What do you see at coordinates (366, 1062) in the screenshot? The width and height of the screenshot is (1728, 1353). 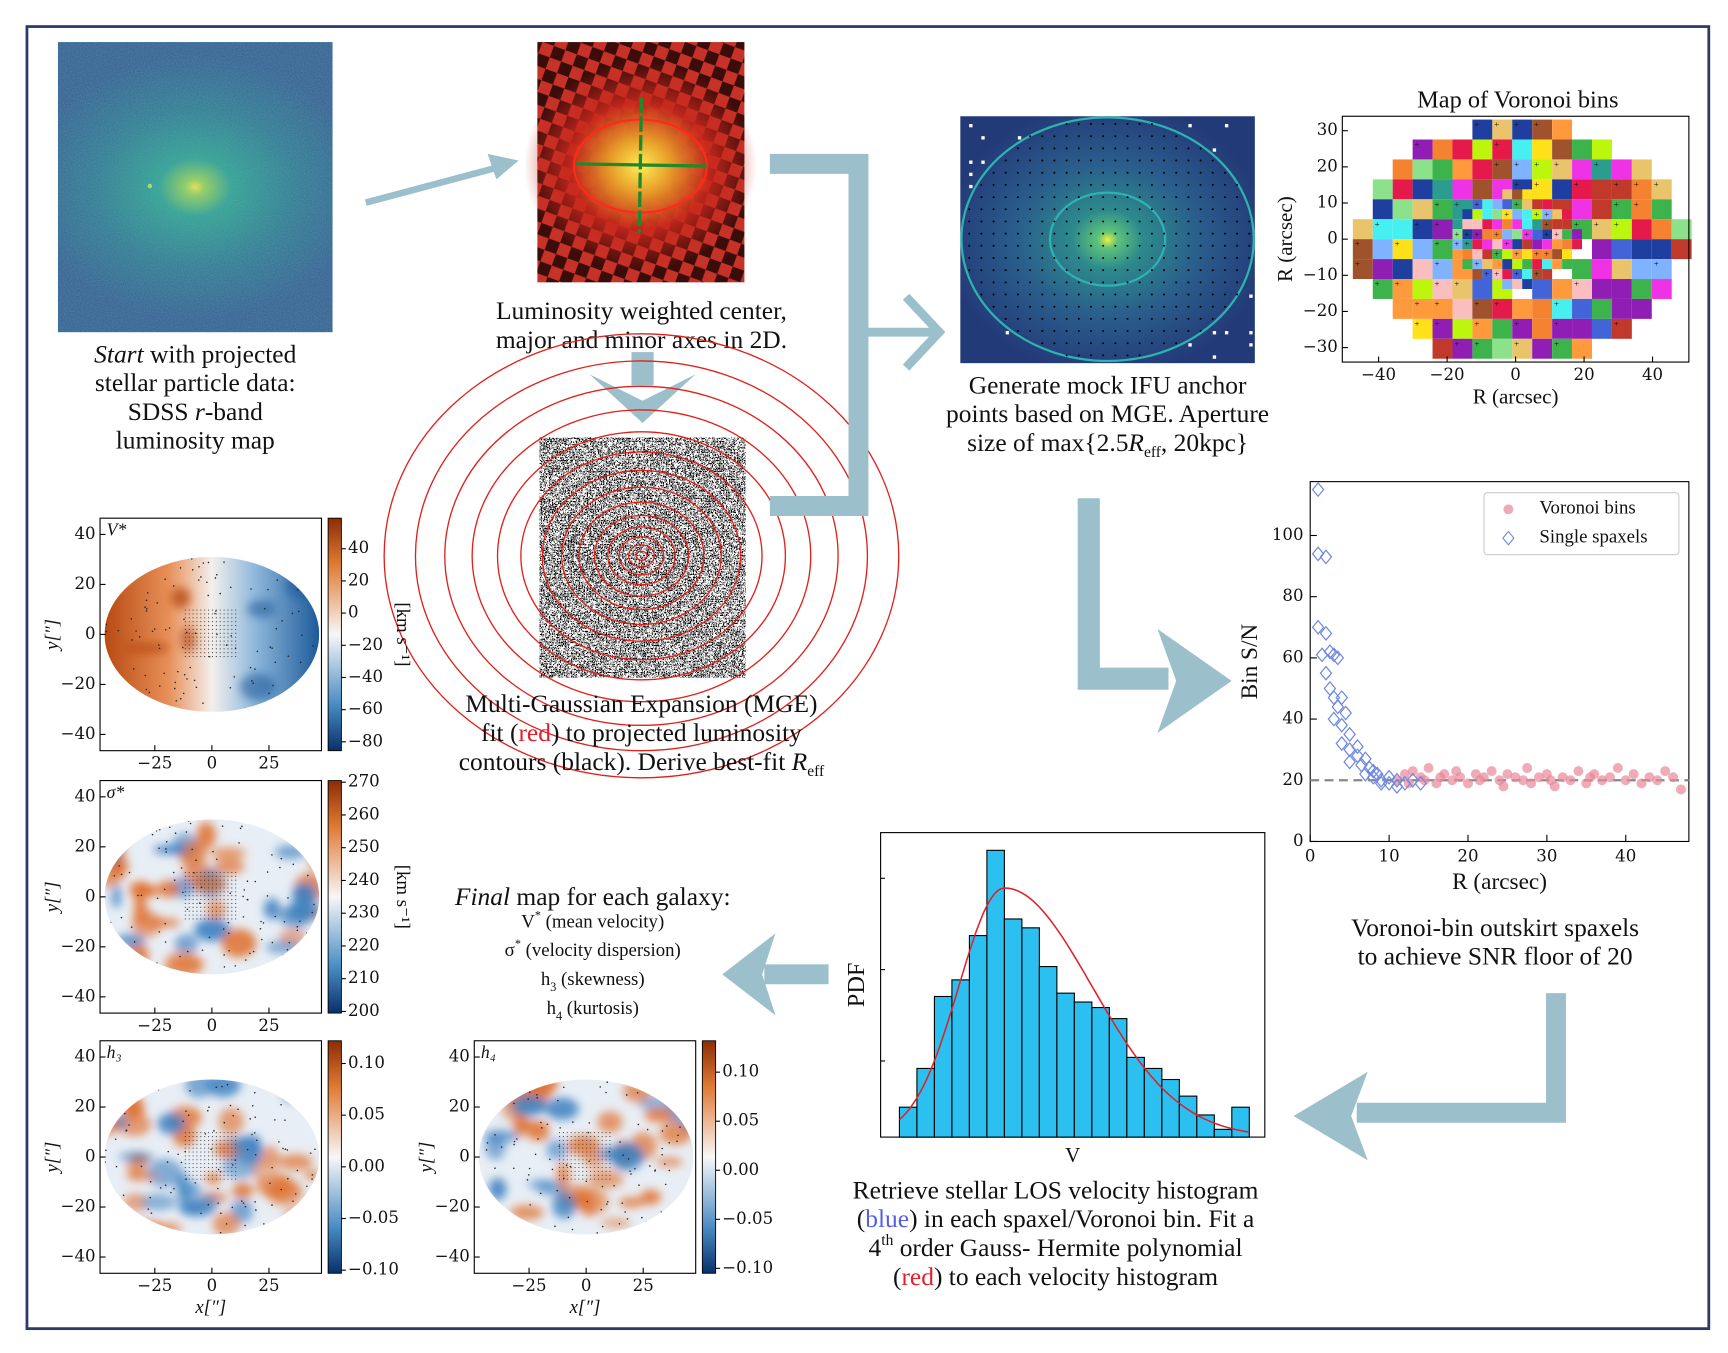 I see `colorbar-tick-label: 0.10` at bounding box center [366, 1062].